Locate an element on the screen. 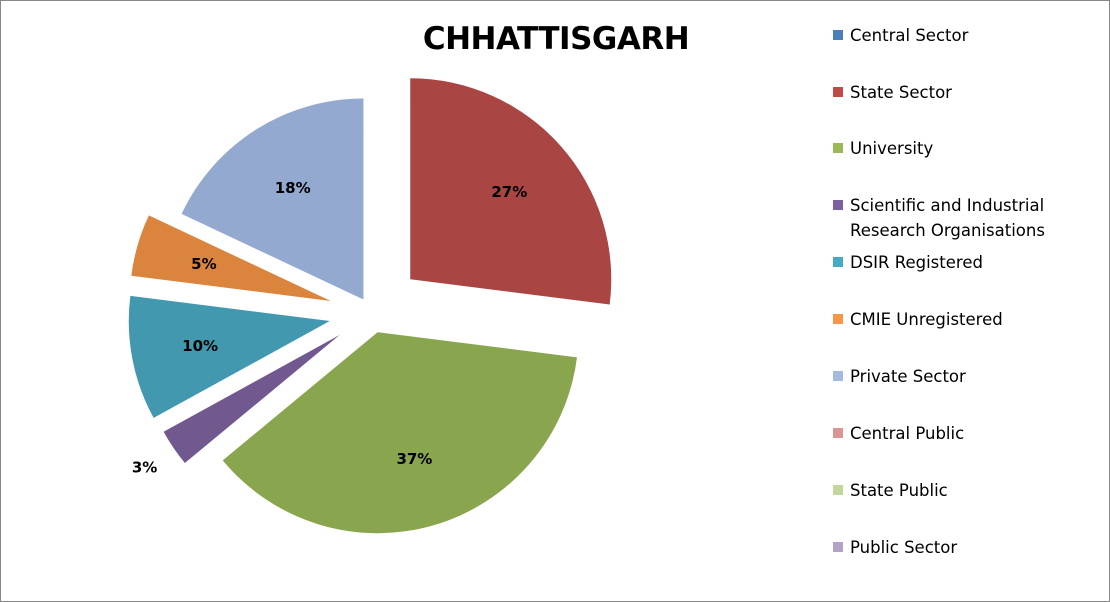 The width and height of the screenshot is (1110, 602). pie-data-label: 10% is located at coordinates (200, 346).